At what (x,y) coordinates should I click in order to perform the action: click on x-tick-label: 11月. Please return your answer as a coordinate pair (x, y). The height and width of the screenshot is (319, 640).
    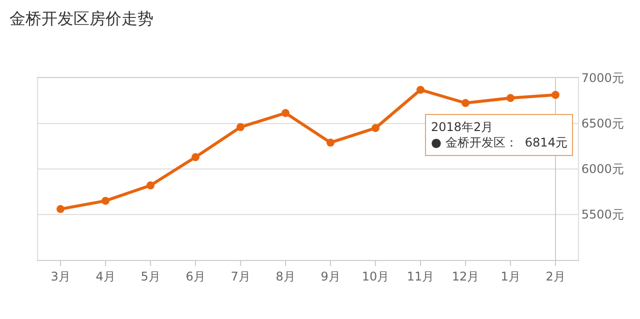
    Looking at the image, I should click on (420, 276).